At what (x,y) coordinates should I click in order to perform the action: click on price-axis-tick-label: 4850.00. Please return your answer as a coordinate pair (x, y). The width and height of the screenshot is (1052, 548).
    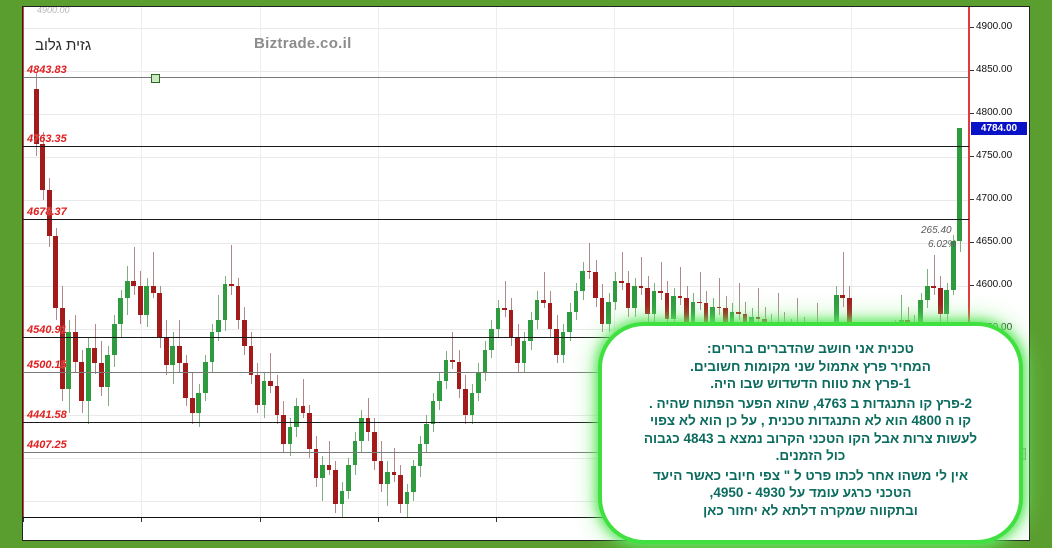
    Looking at the image, I should click on (994, 70).